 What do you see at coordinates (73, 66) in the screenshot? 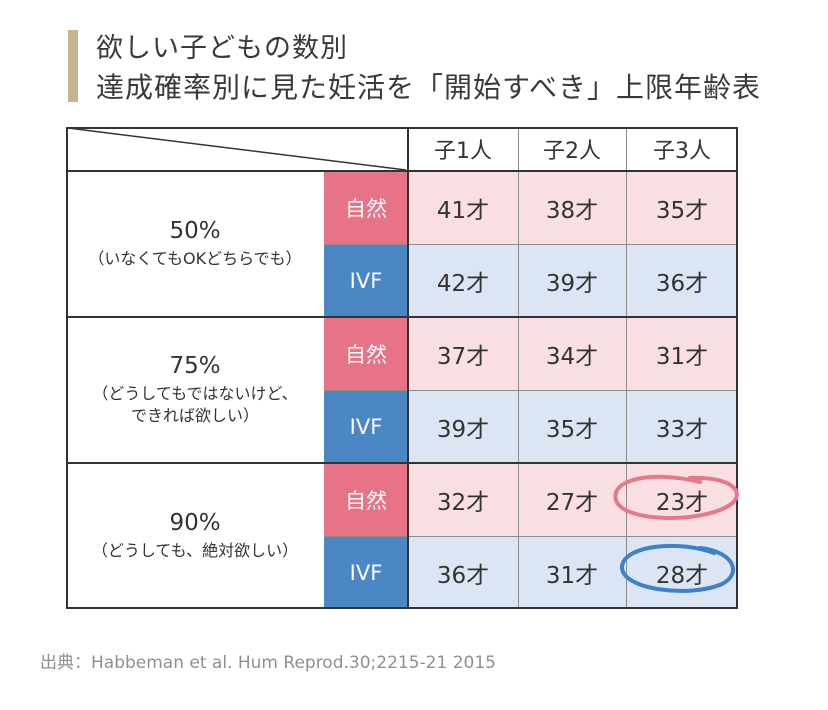
I see `title-accent-bar` at bounding box center [73, 66].